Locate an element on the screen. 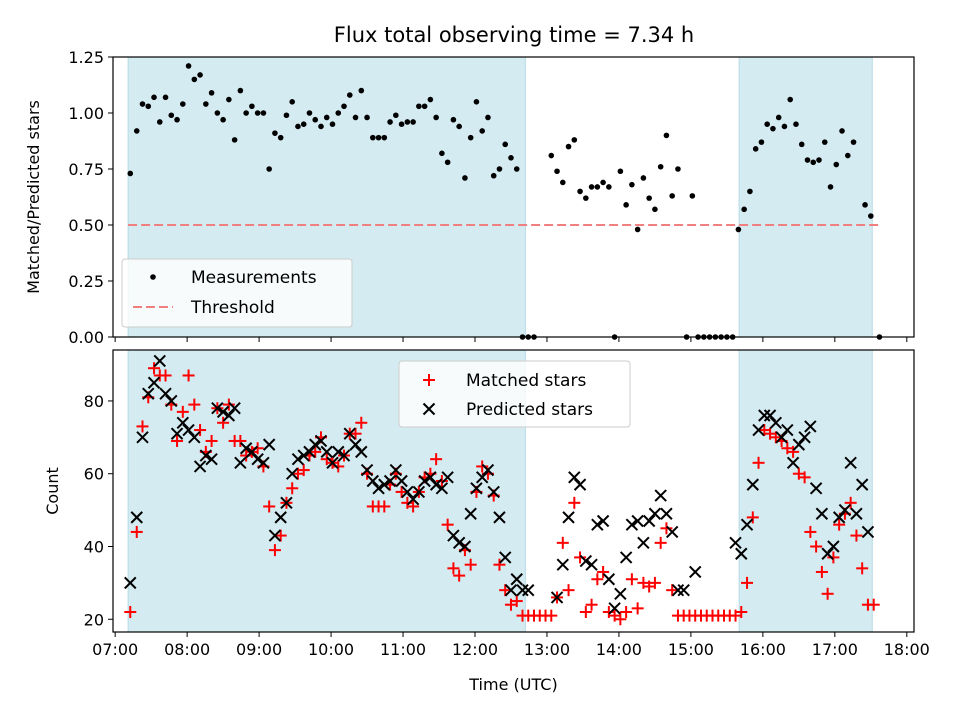 The image size is (960, 724). legend-ratio: Measurements Threshold is located at coordinates (237, 293).